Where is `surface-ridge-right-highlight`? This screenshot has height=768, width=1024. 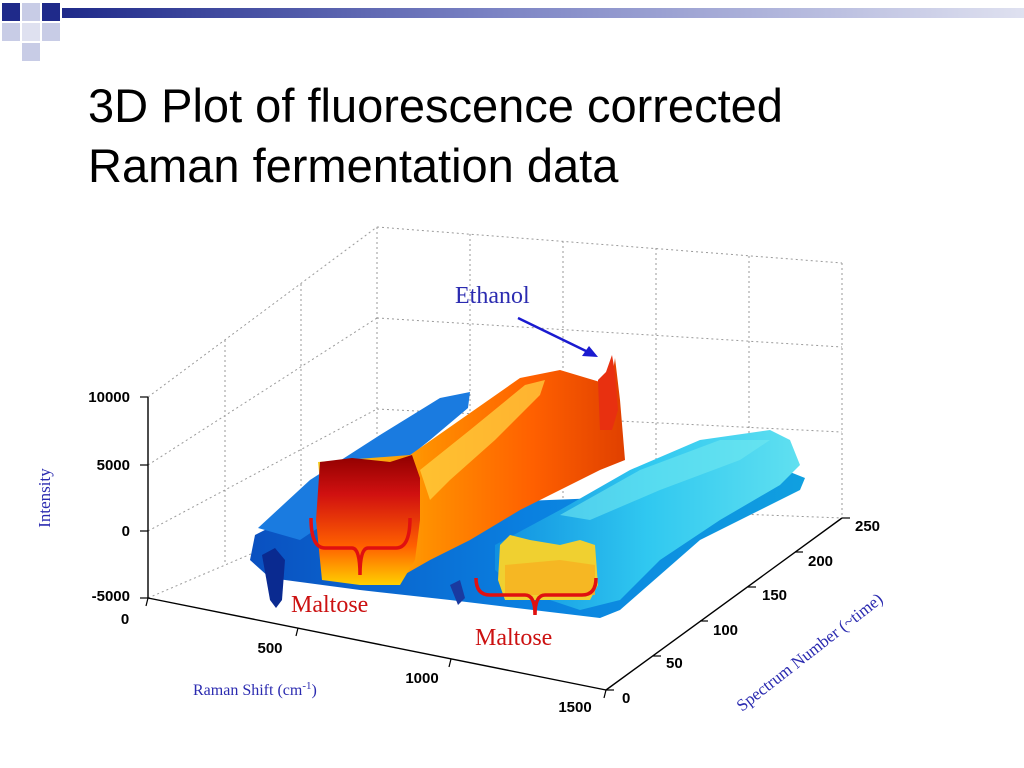
surface-ridge-right-highlight is located at coordinates (665, 480).